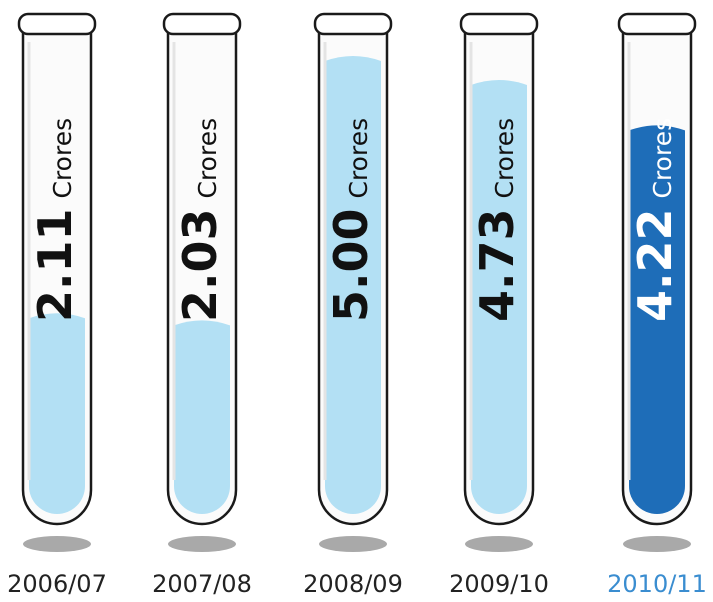 The height and width of the screenshot is (602, 713). I want to click on value-number: 5.00, so click(351, 266).